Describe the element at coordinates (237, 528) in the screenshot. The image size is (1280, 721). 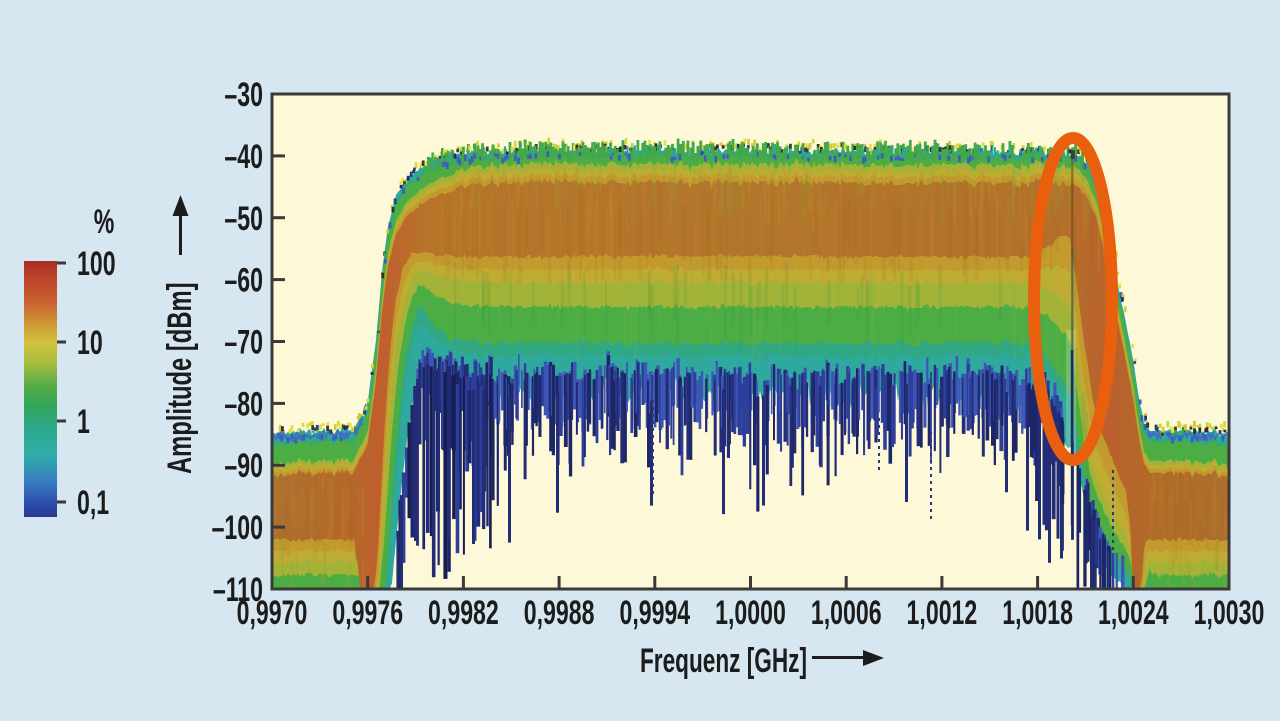
I see `svg-text: –100` at that location.